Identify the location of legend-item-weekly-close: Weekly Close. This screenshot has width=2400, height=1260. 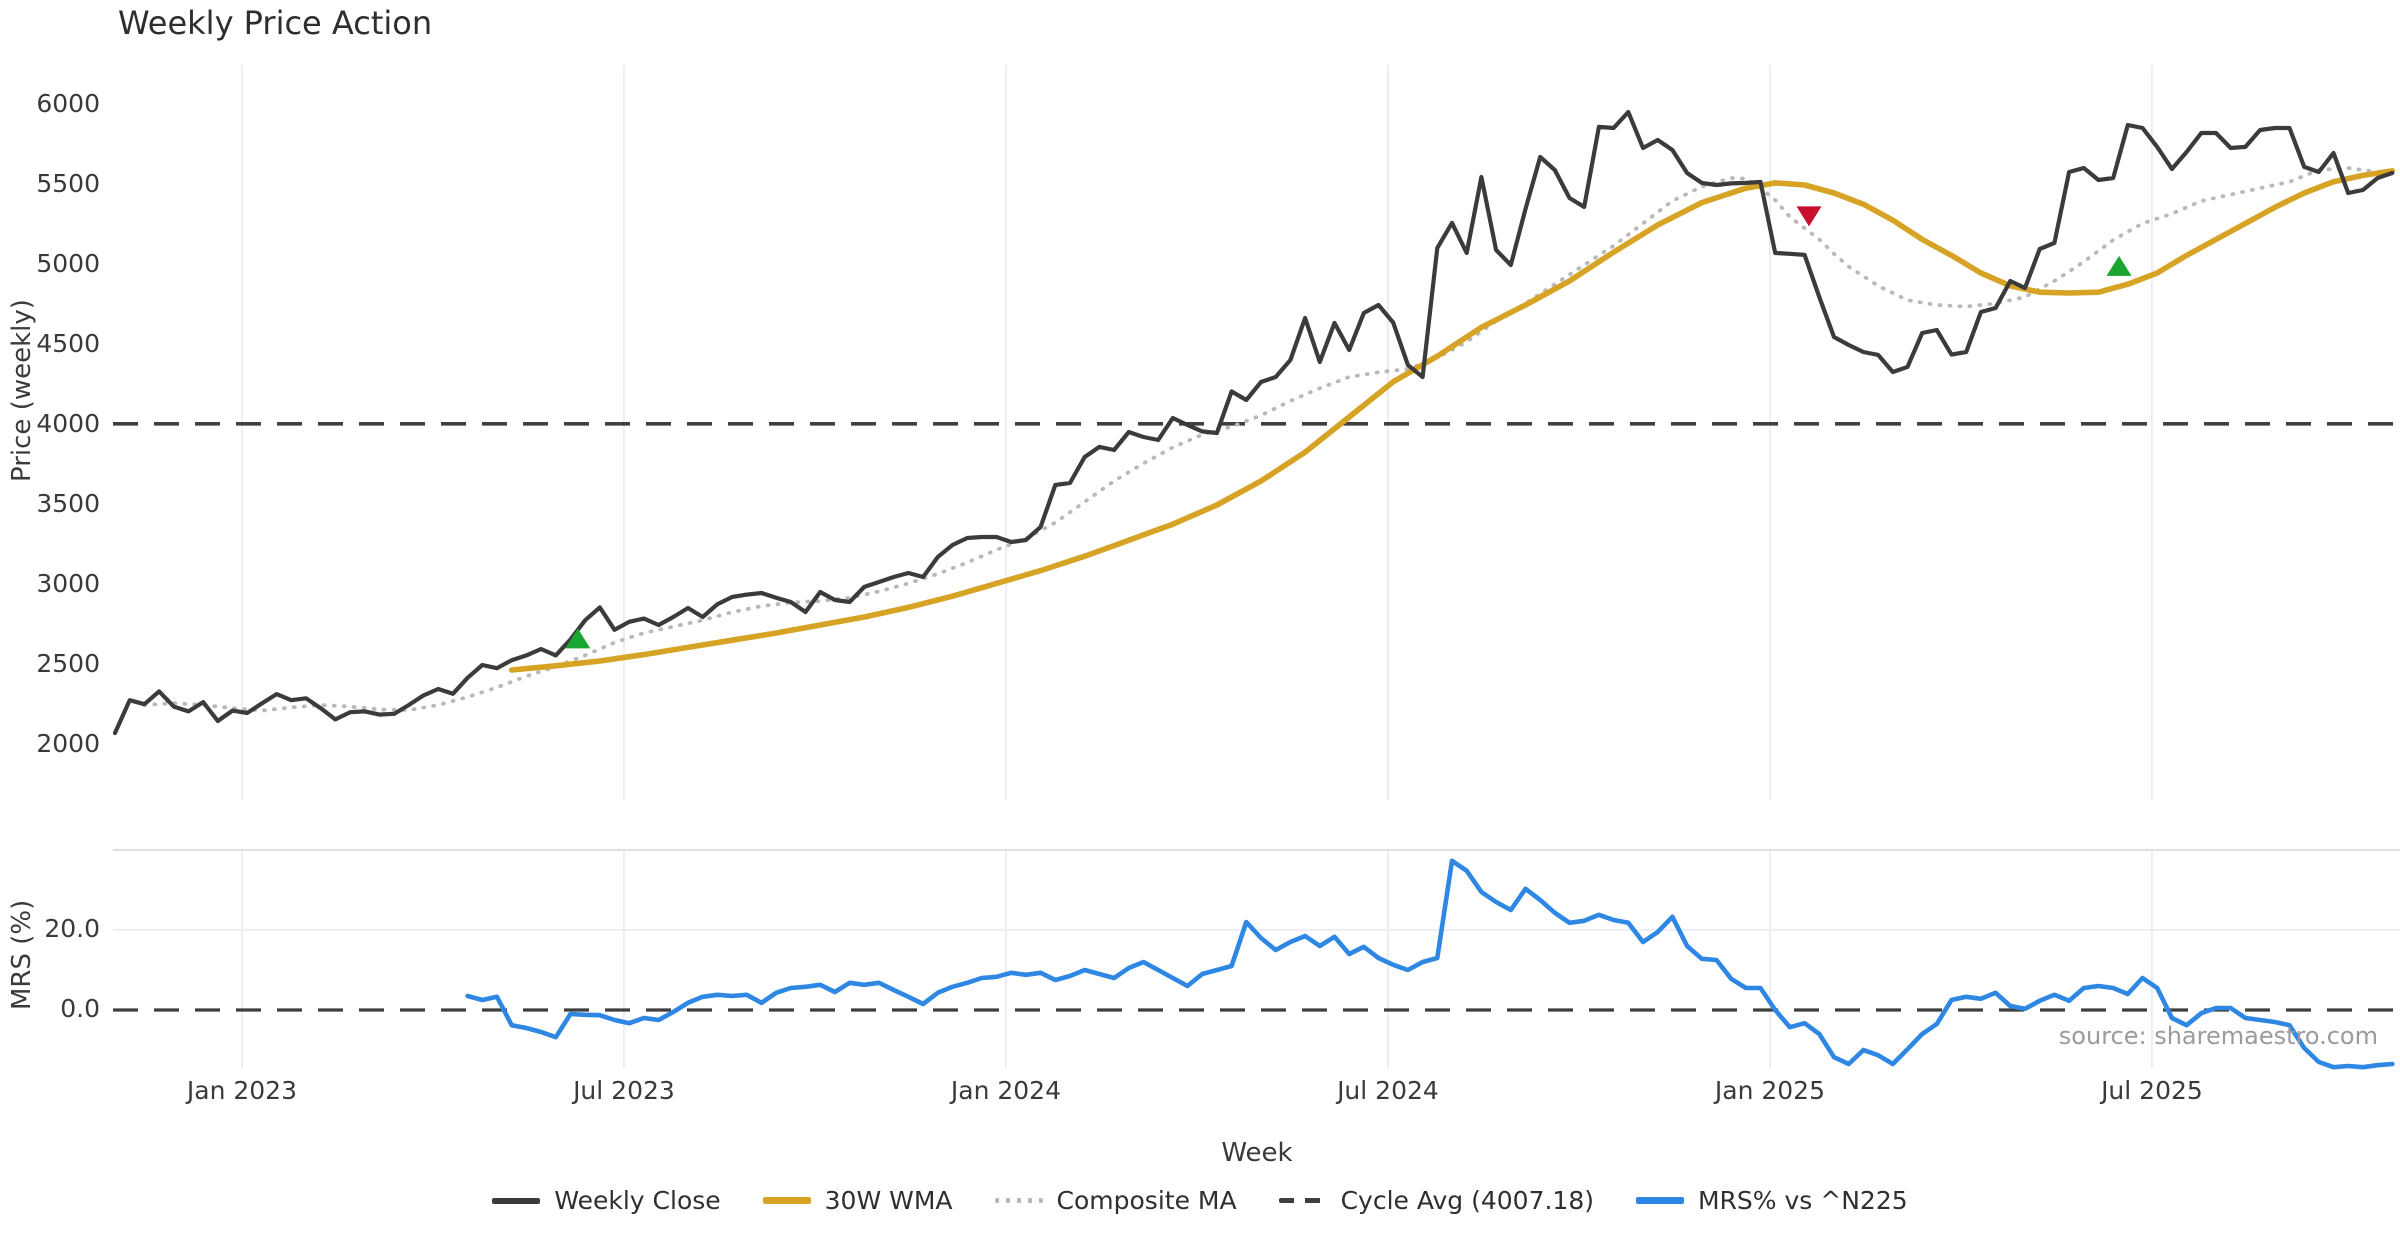
(606, 1200).